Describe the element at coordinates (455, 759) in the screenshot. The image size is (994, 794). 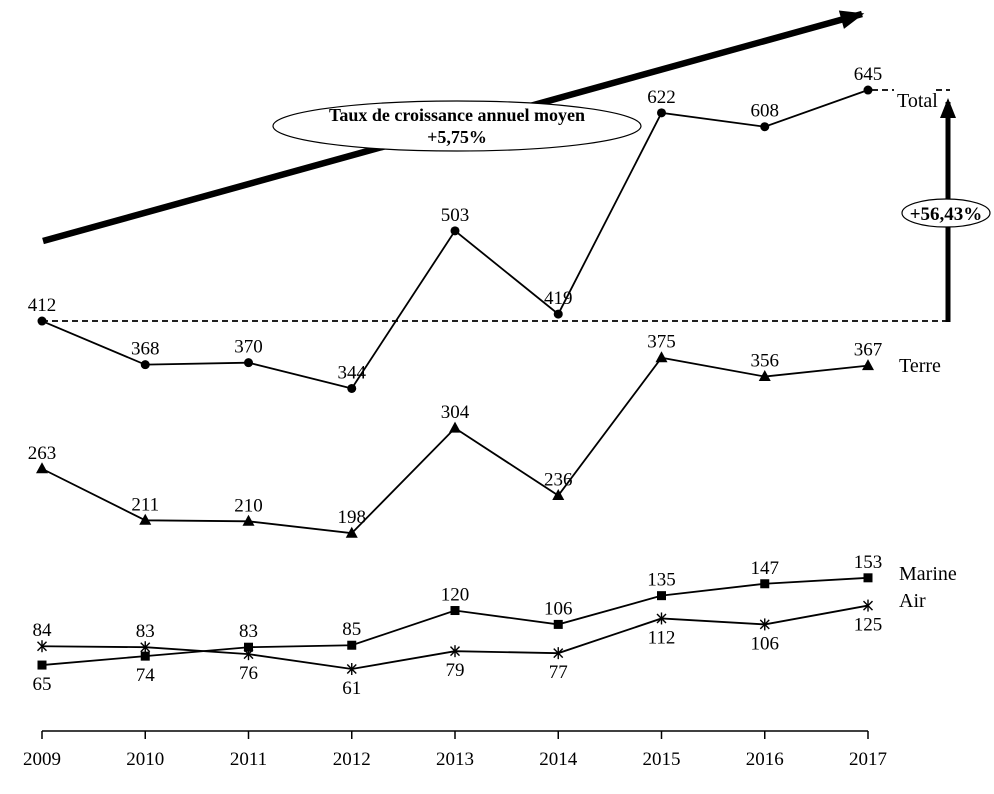
I see `x-tick-label: 2013` at that location.